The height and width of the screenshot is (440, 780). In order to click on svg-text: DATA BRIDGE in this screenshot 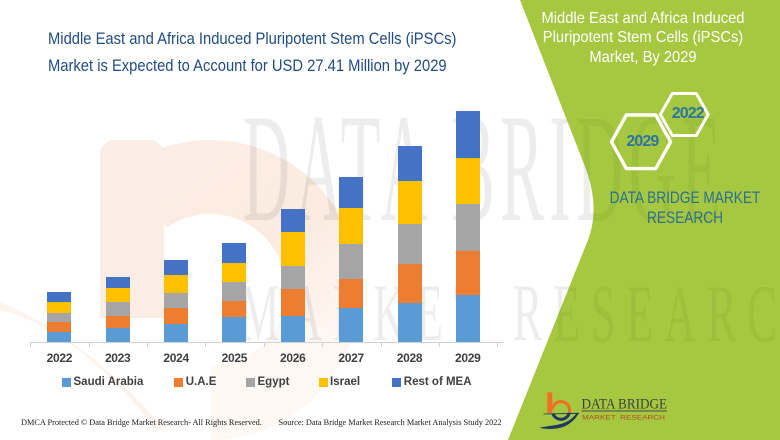, I will do `click(625, 404)`.